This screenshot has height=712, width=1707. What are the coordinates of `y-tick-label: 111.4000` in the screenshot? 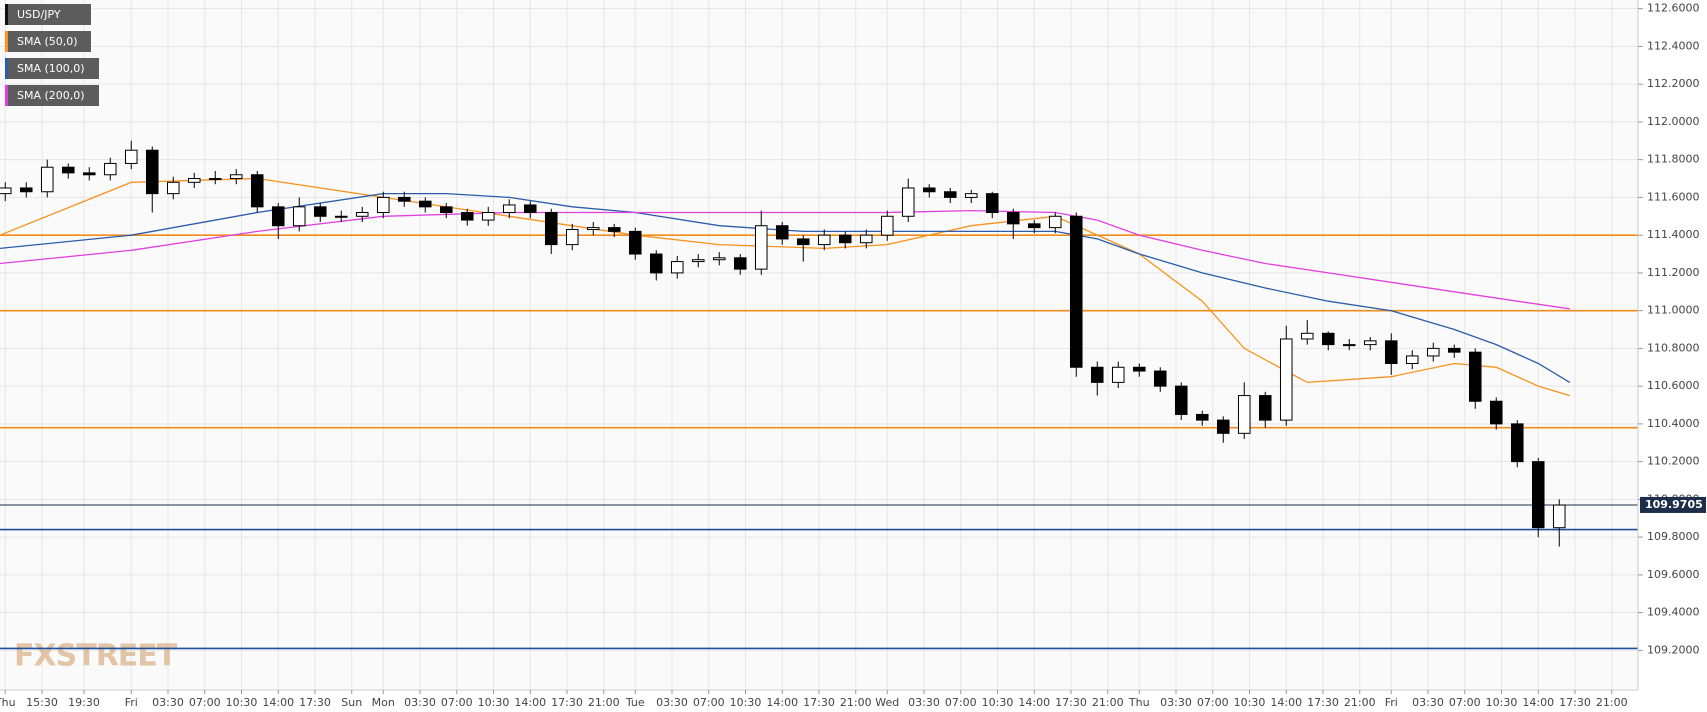 It's located at (1673, 234).